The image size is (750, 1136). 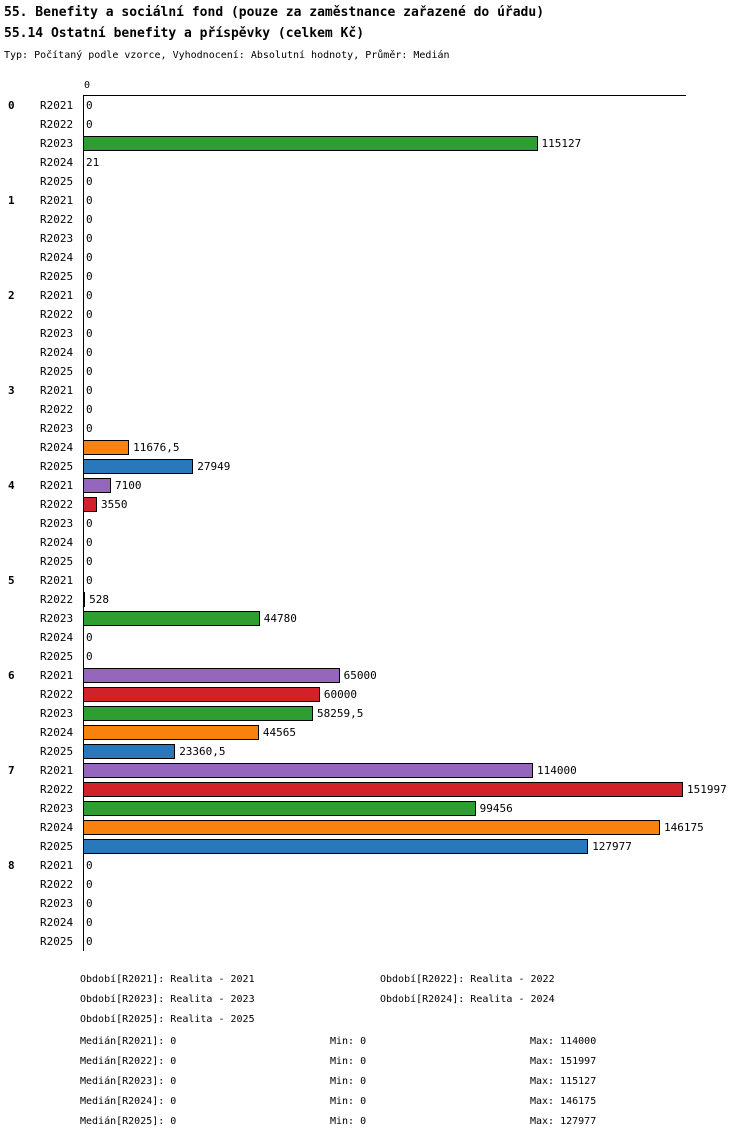 I want to click on stat-row: Medián[R2024]: 0 Min: 0 Max: 146175, so click(x=412, y=1102).